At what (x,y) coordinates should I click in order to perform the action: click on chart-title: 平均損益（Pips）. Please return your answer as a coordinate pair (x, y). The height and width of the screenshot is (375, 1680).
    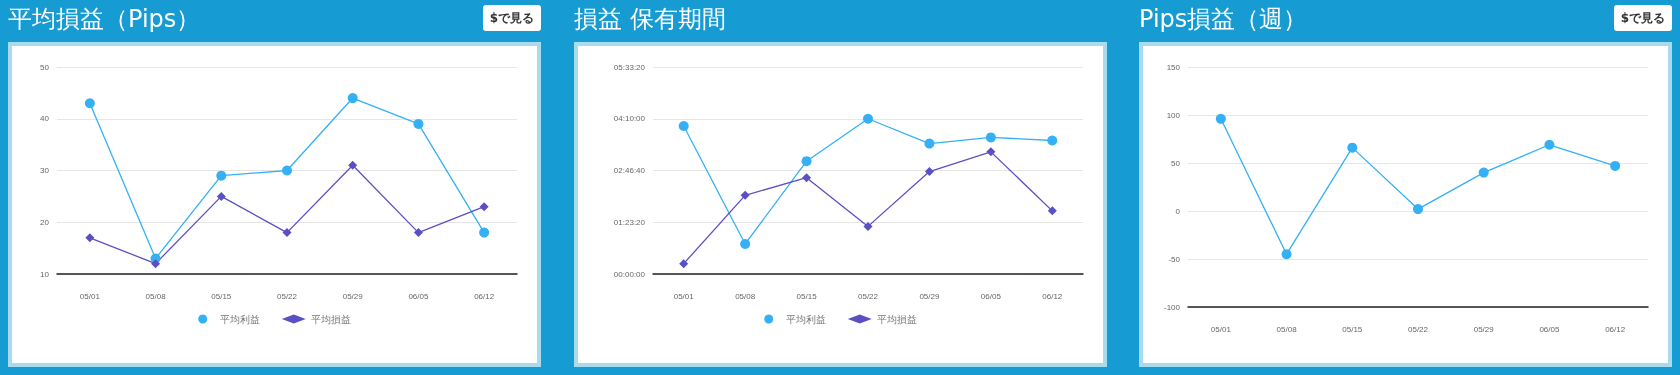
    Looking at the image, I should click on (104, 19).